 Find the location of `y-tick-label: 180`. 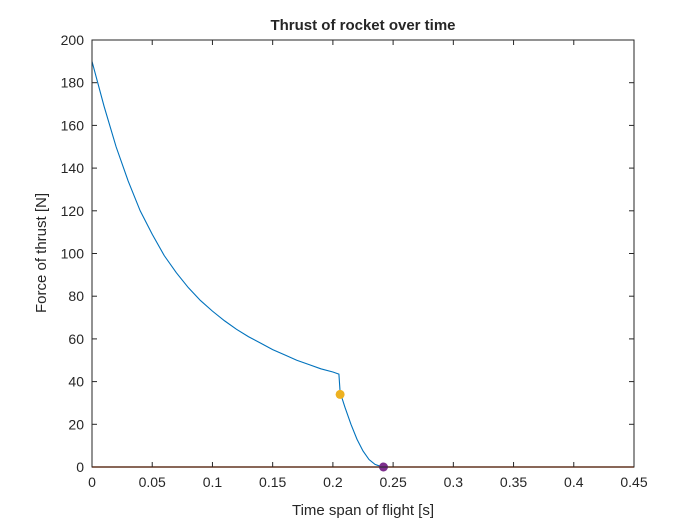

y-tick-label: 180 is located at coordinates (73, 83).